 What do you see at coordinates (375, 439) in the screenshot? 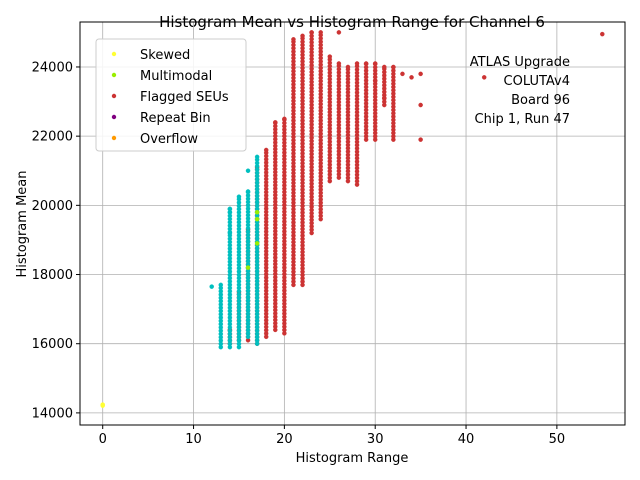
I see `x-tick-label: 30` at bounding box center [375, 439].